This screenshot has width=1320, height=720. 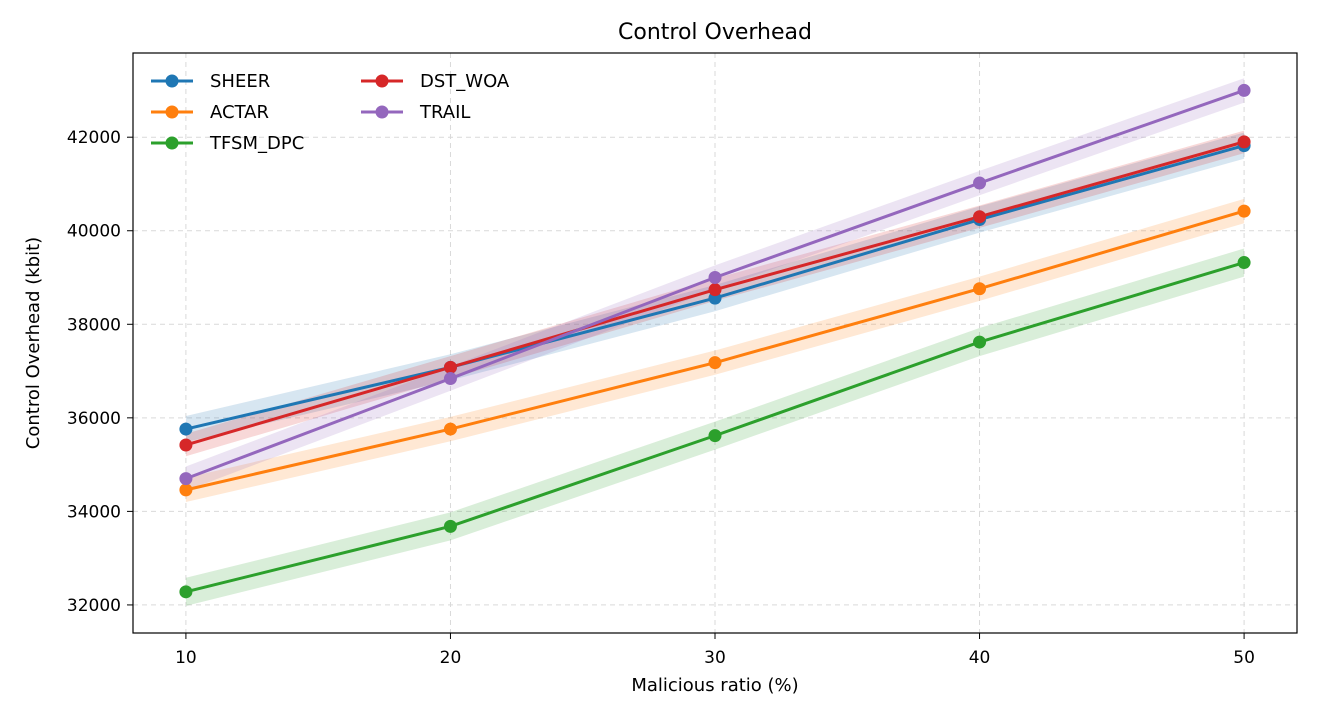 What do you see at coordinates (444, 112) in the screenshot?
I see `legend-label-trail: TRAIL` at bounding box center [444, 112].